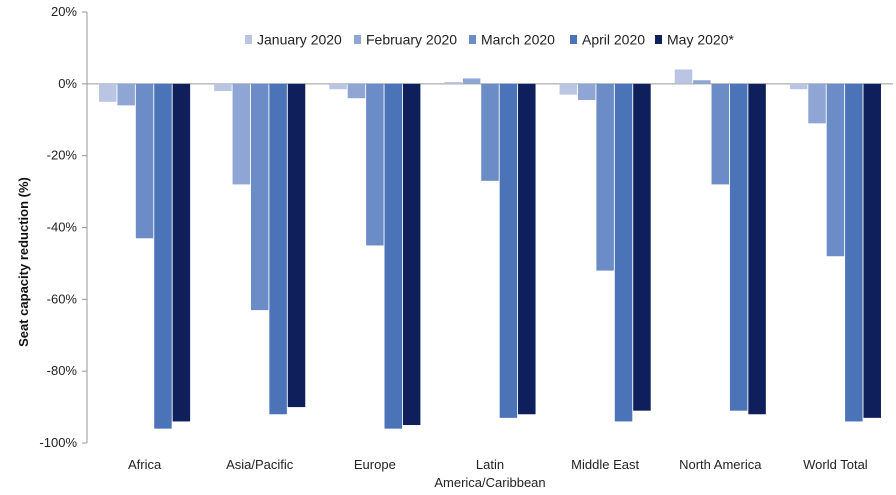 The width and height of the screenshot is (896, 495). Describe the element at coordinates (835, 464) in the screenshot. I see `x-tick-label: World Total` at that location.